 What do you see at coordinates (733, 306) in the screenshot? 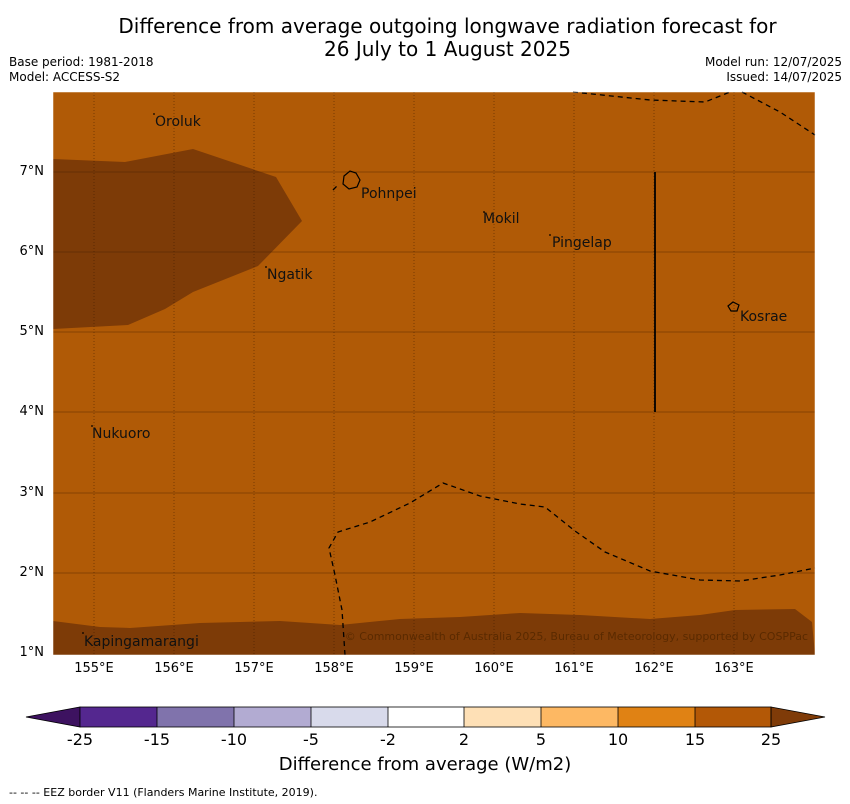
I see `island-kosrae-outline` at bounding box center [733, 306].